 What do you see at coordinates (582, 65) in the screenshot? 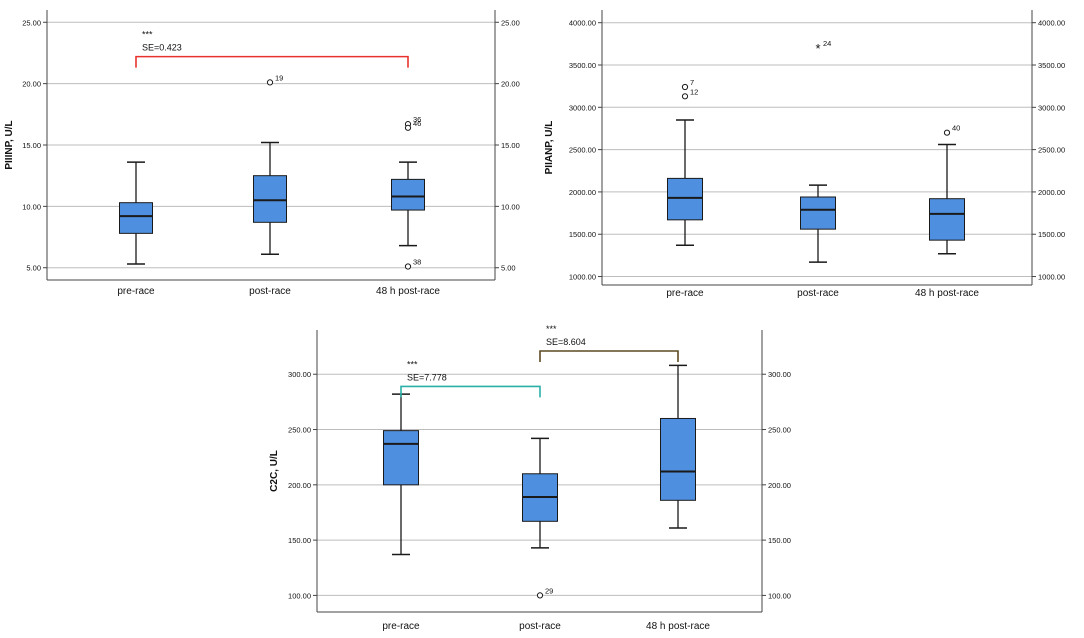
I see `y-tick-label-left: 3500.00` at bounding box center [582, 65].